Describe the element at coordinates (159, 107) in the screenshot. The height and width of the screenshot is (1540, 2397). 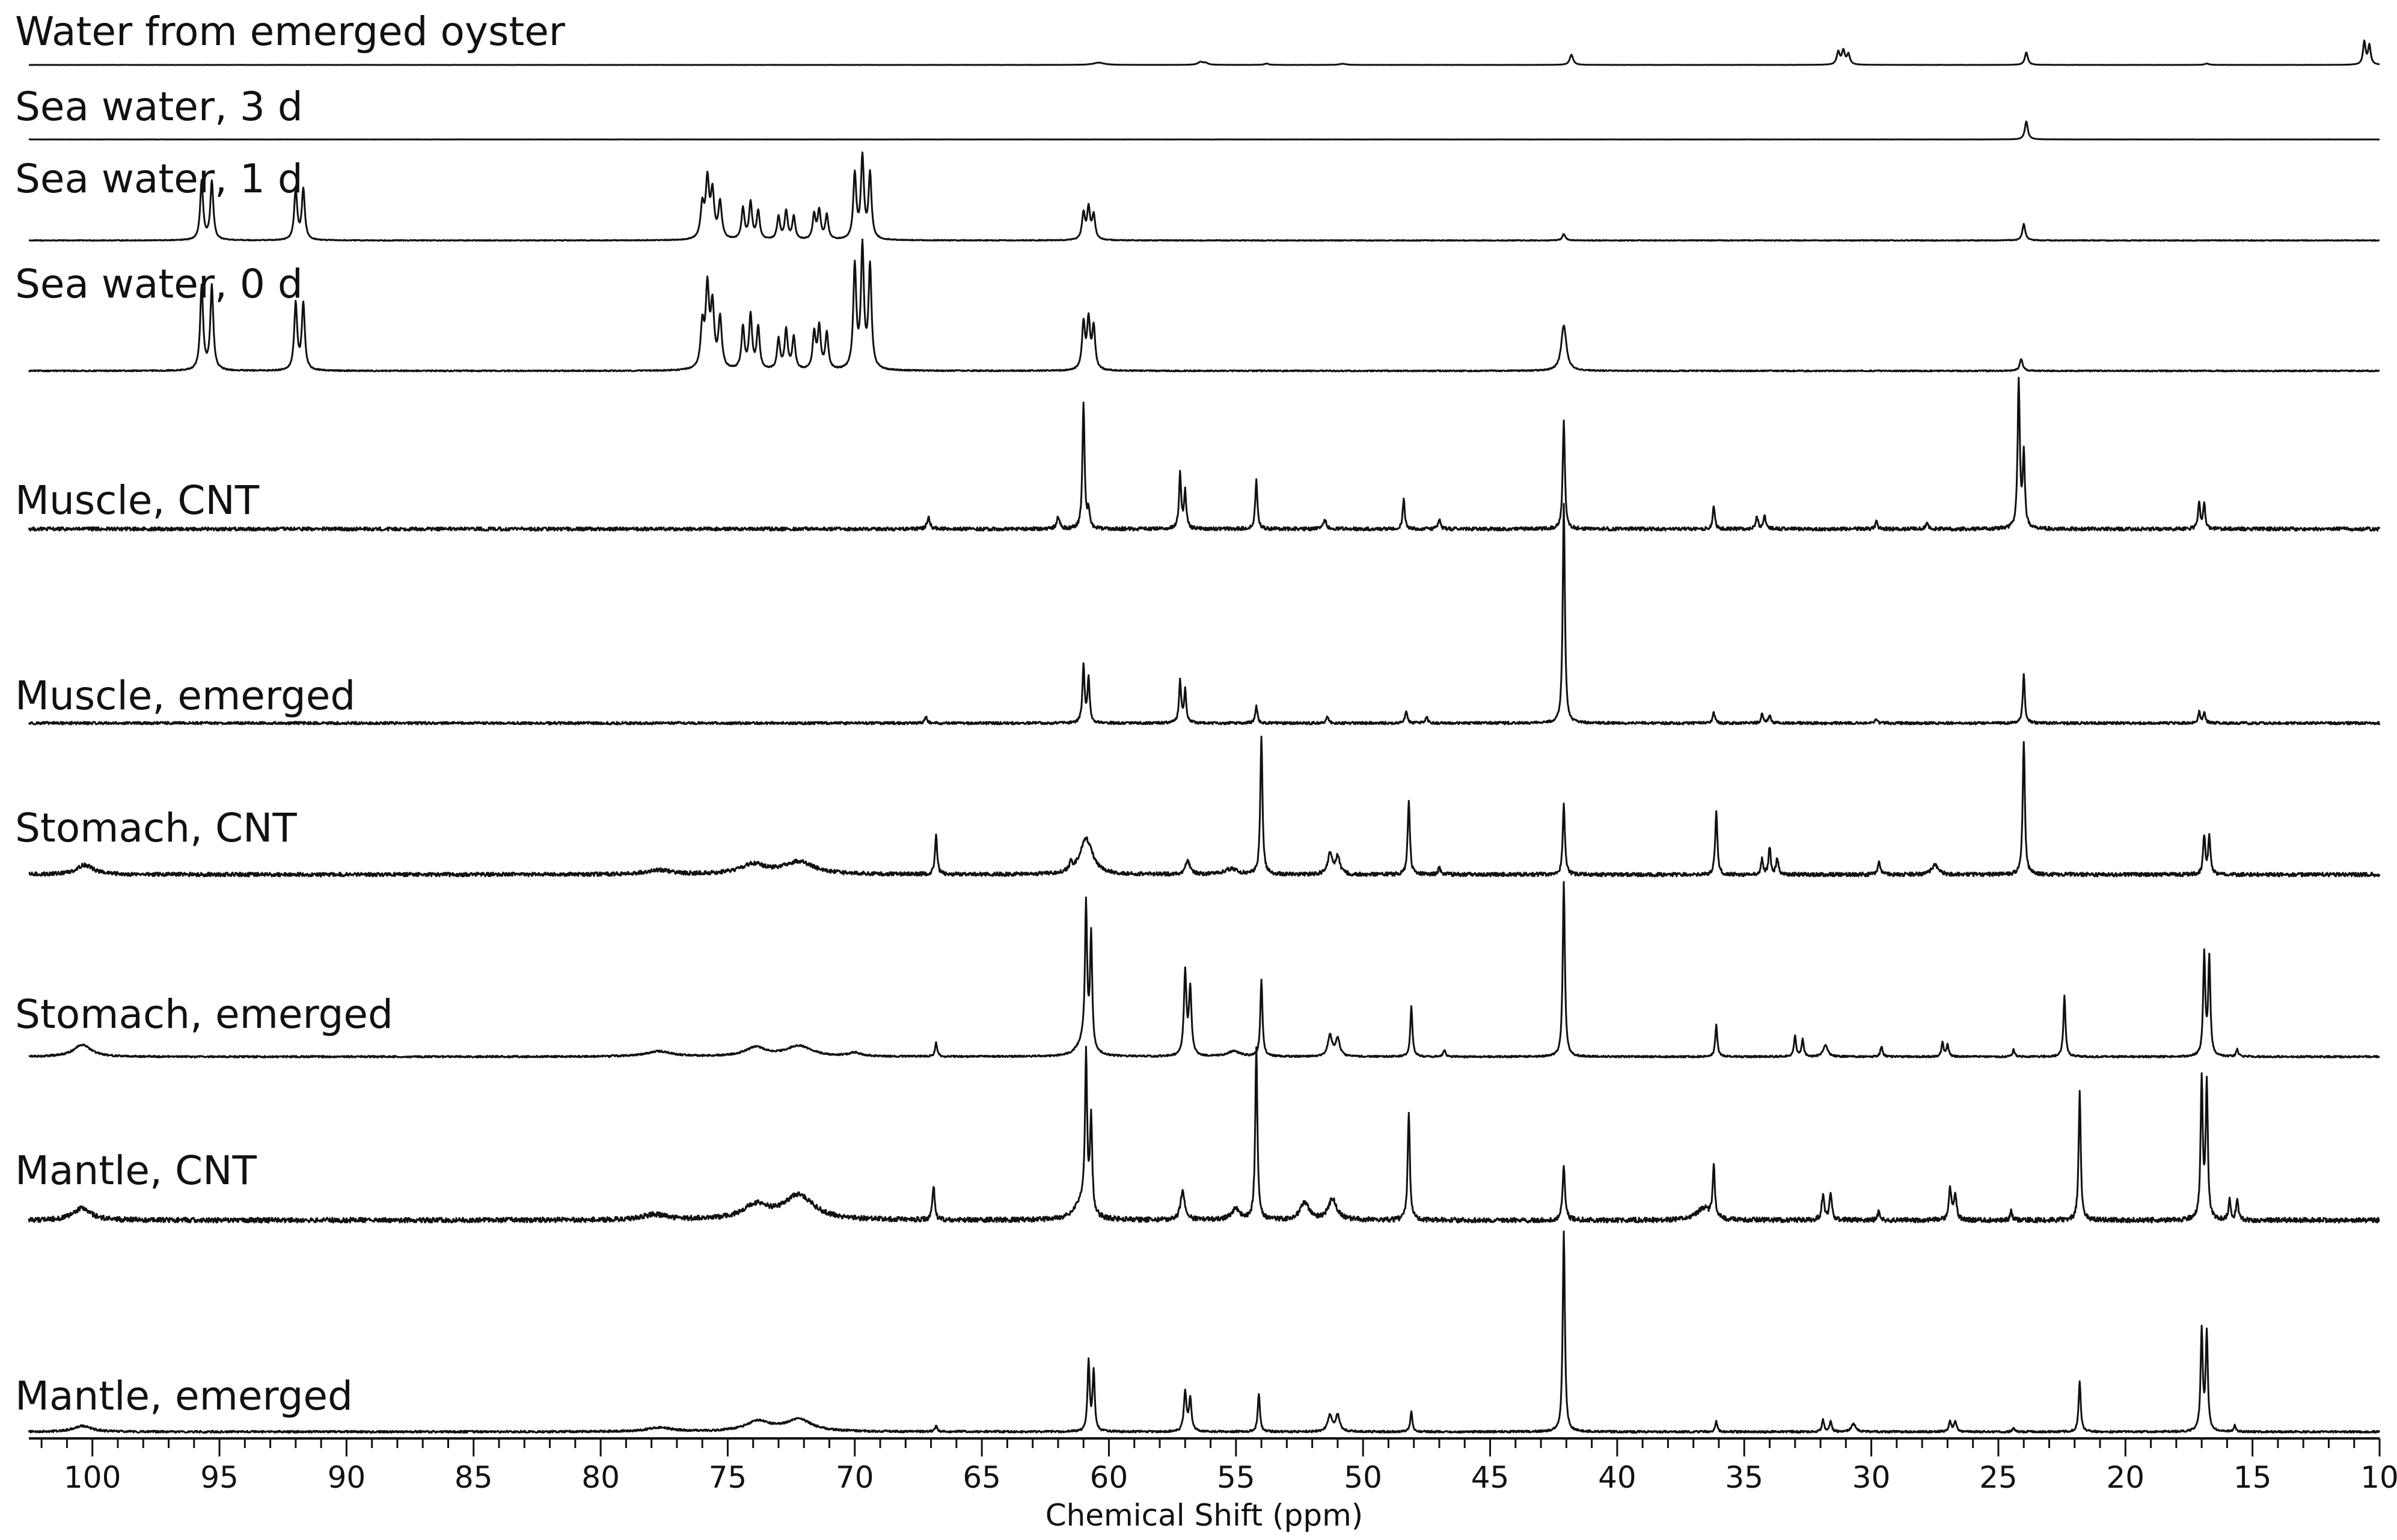
I see `spectrum-label: Sea water, 3 d` at that location.